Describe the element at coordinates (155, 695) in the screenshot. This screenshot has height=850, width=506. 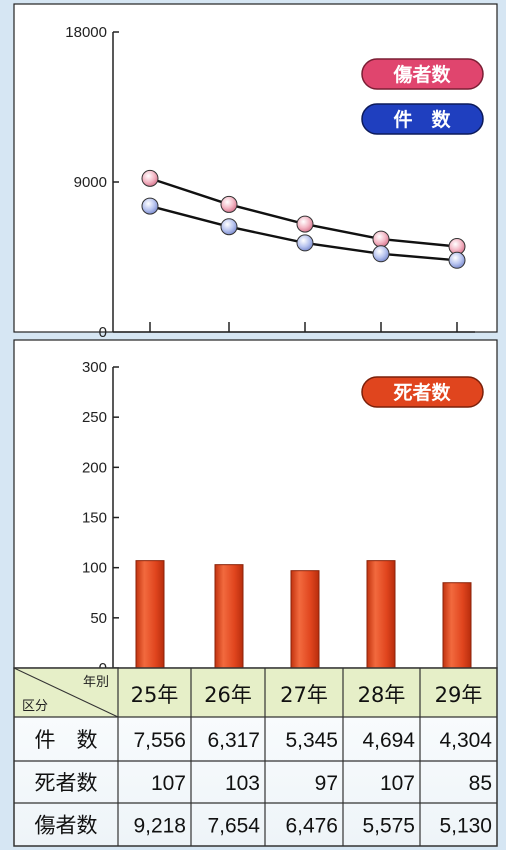
I see `table-header-cell: 25年` at that location.